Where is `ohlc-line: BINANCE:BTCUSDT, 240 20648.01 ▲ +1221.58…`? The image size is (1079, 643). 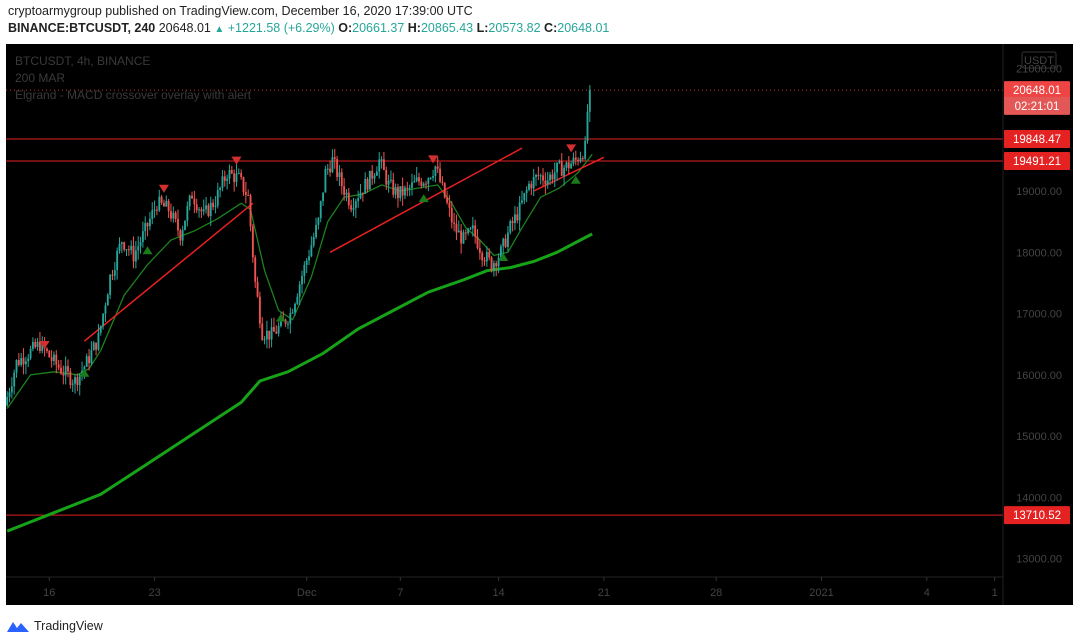 ohlc-line: BINANCE:BTCUSDT, 240 20648.01 ▲ +1221.58… is located at coordinates (538, 29).